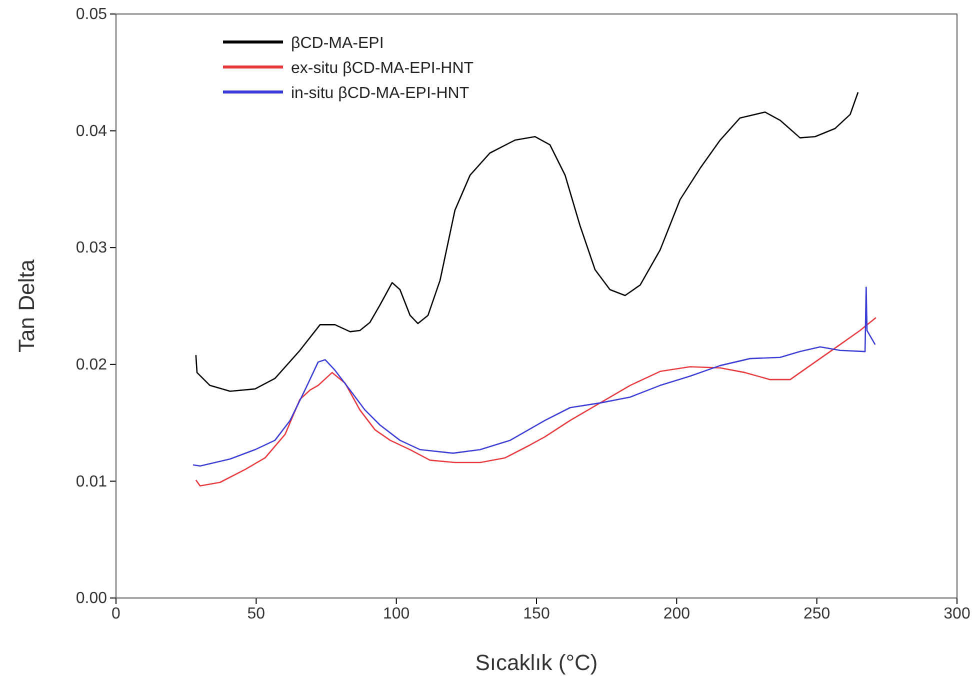 Image resolution: width=980 pixels, height=682 pixels. Describe the element at coordinates (337, 43) in the screenshot. I see `legend-label: βCD-MA-EPI` at that location.